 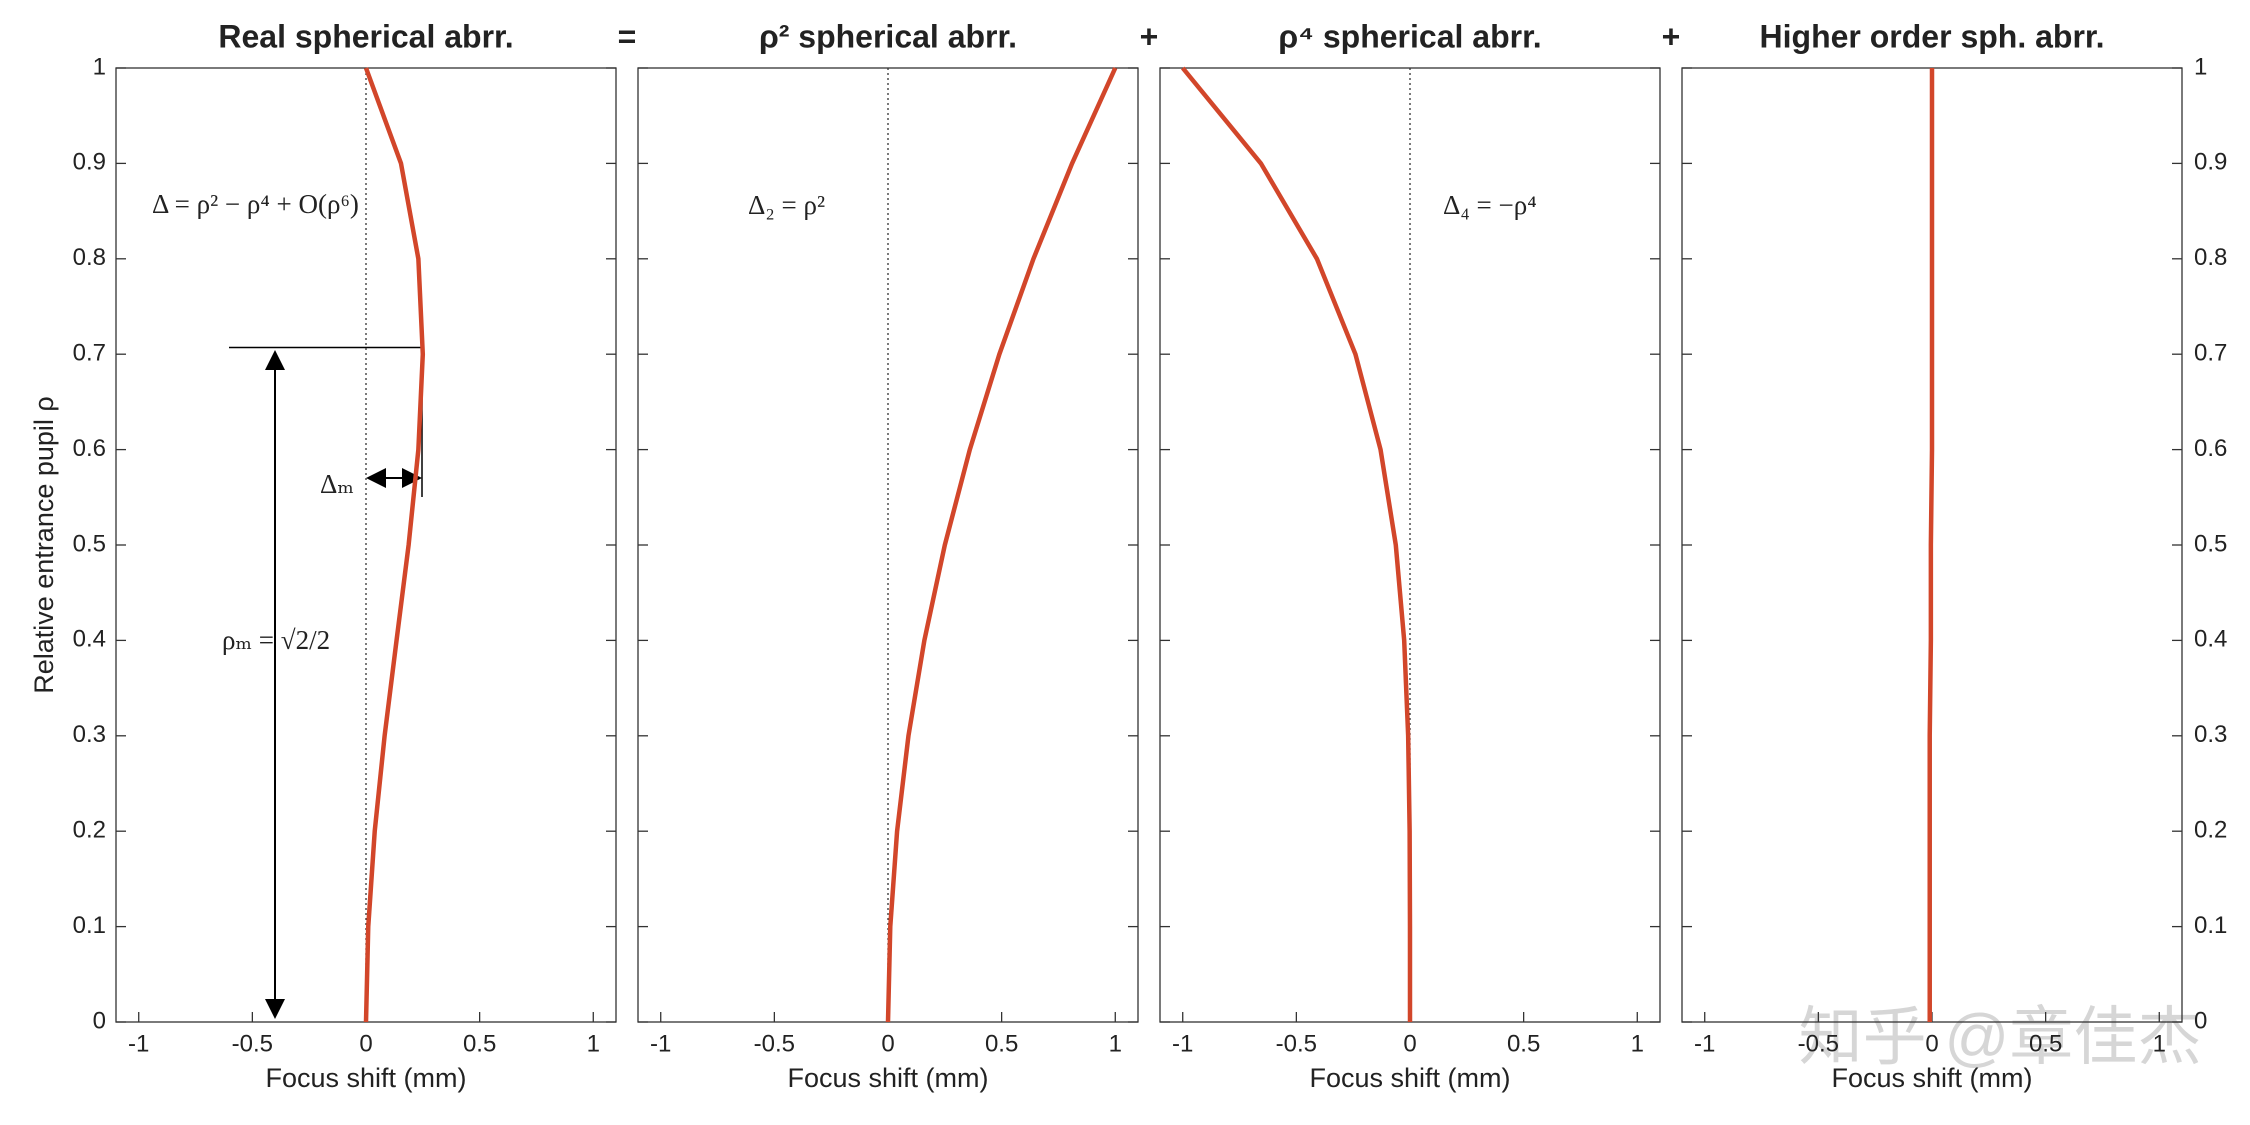 What do you see at coordinates (276, 640) in the screenshot?
I see `annotation: ρₘ = √2/2` at bounding box center [276, 640].